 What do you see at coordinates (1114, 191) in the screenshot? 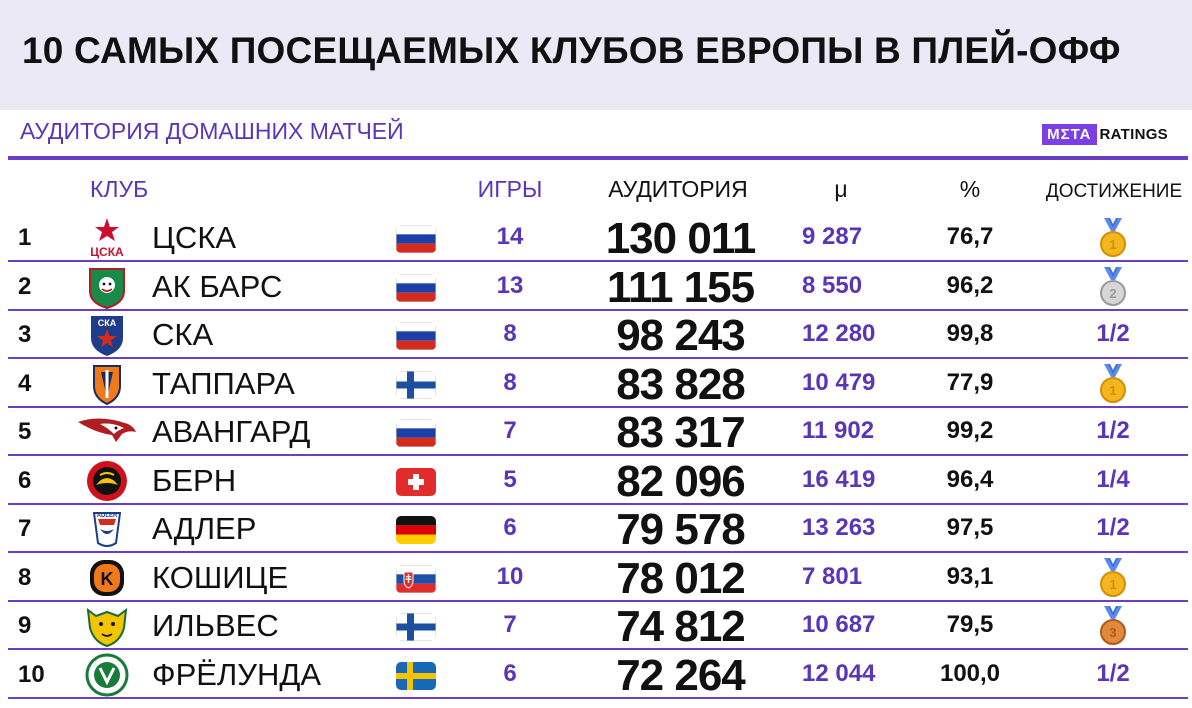
I see `column-header-achievement: ДОСТИЖЕНИЕ` at bounding box center [1114, 191].